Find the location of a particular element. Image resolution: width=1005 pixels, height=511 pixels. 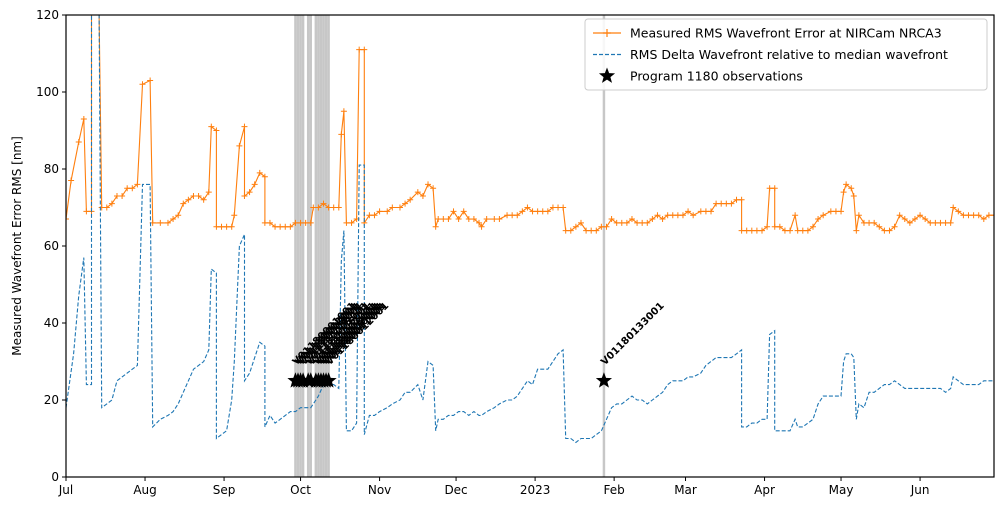

y-tick-label: 0 is located at coordinates (55, 477).